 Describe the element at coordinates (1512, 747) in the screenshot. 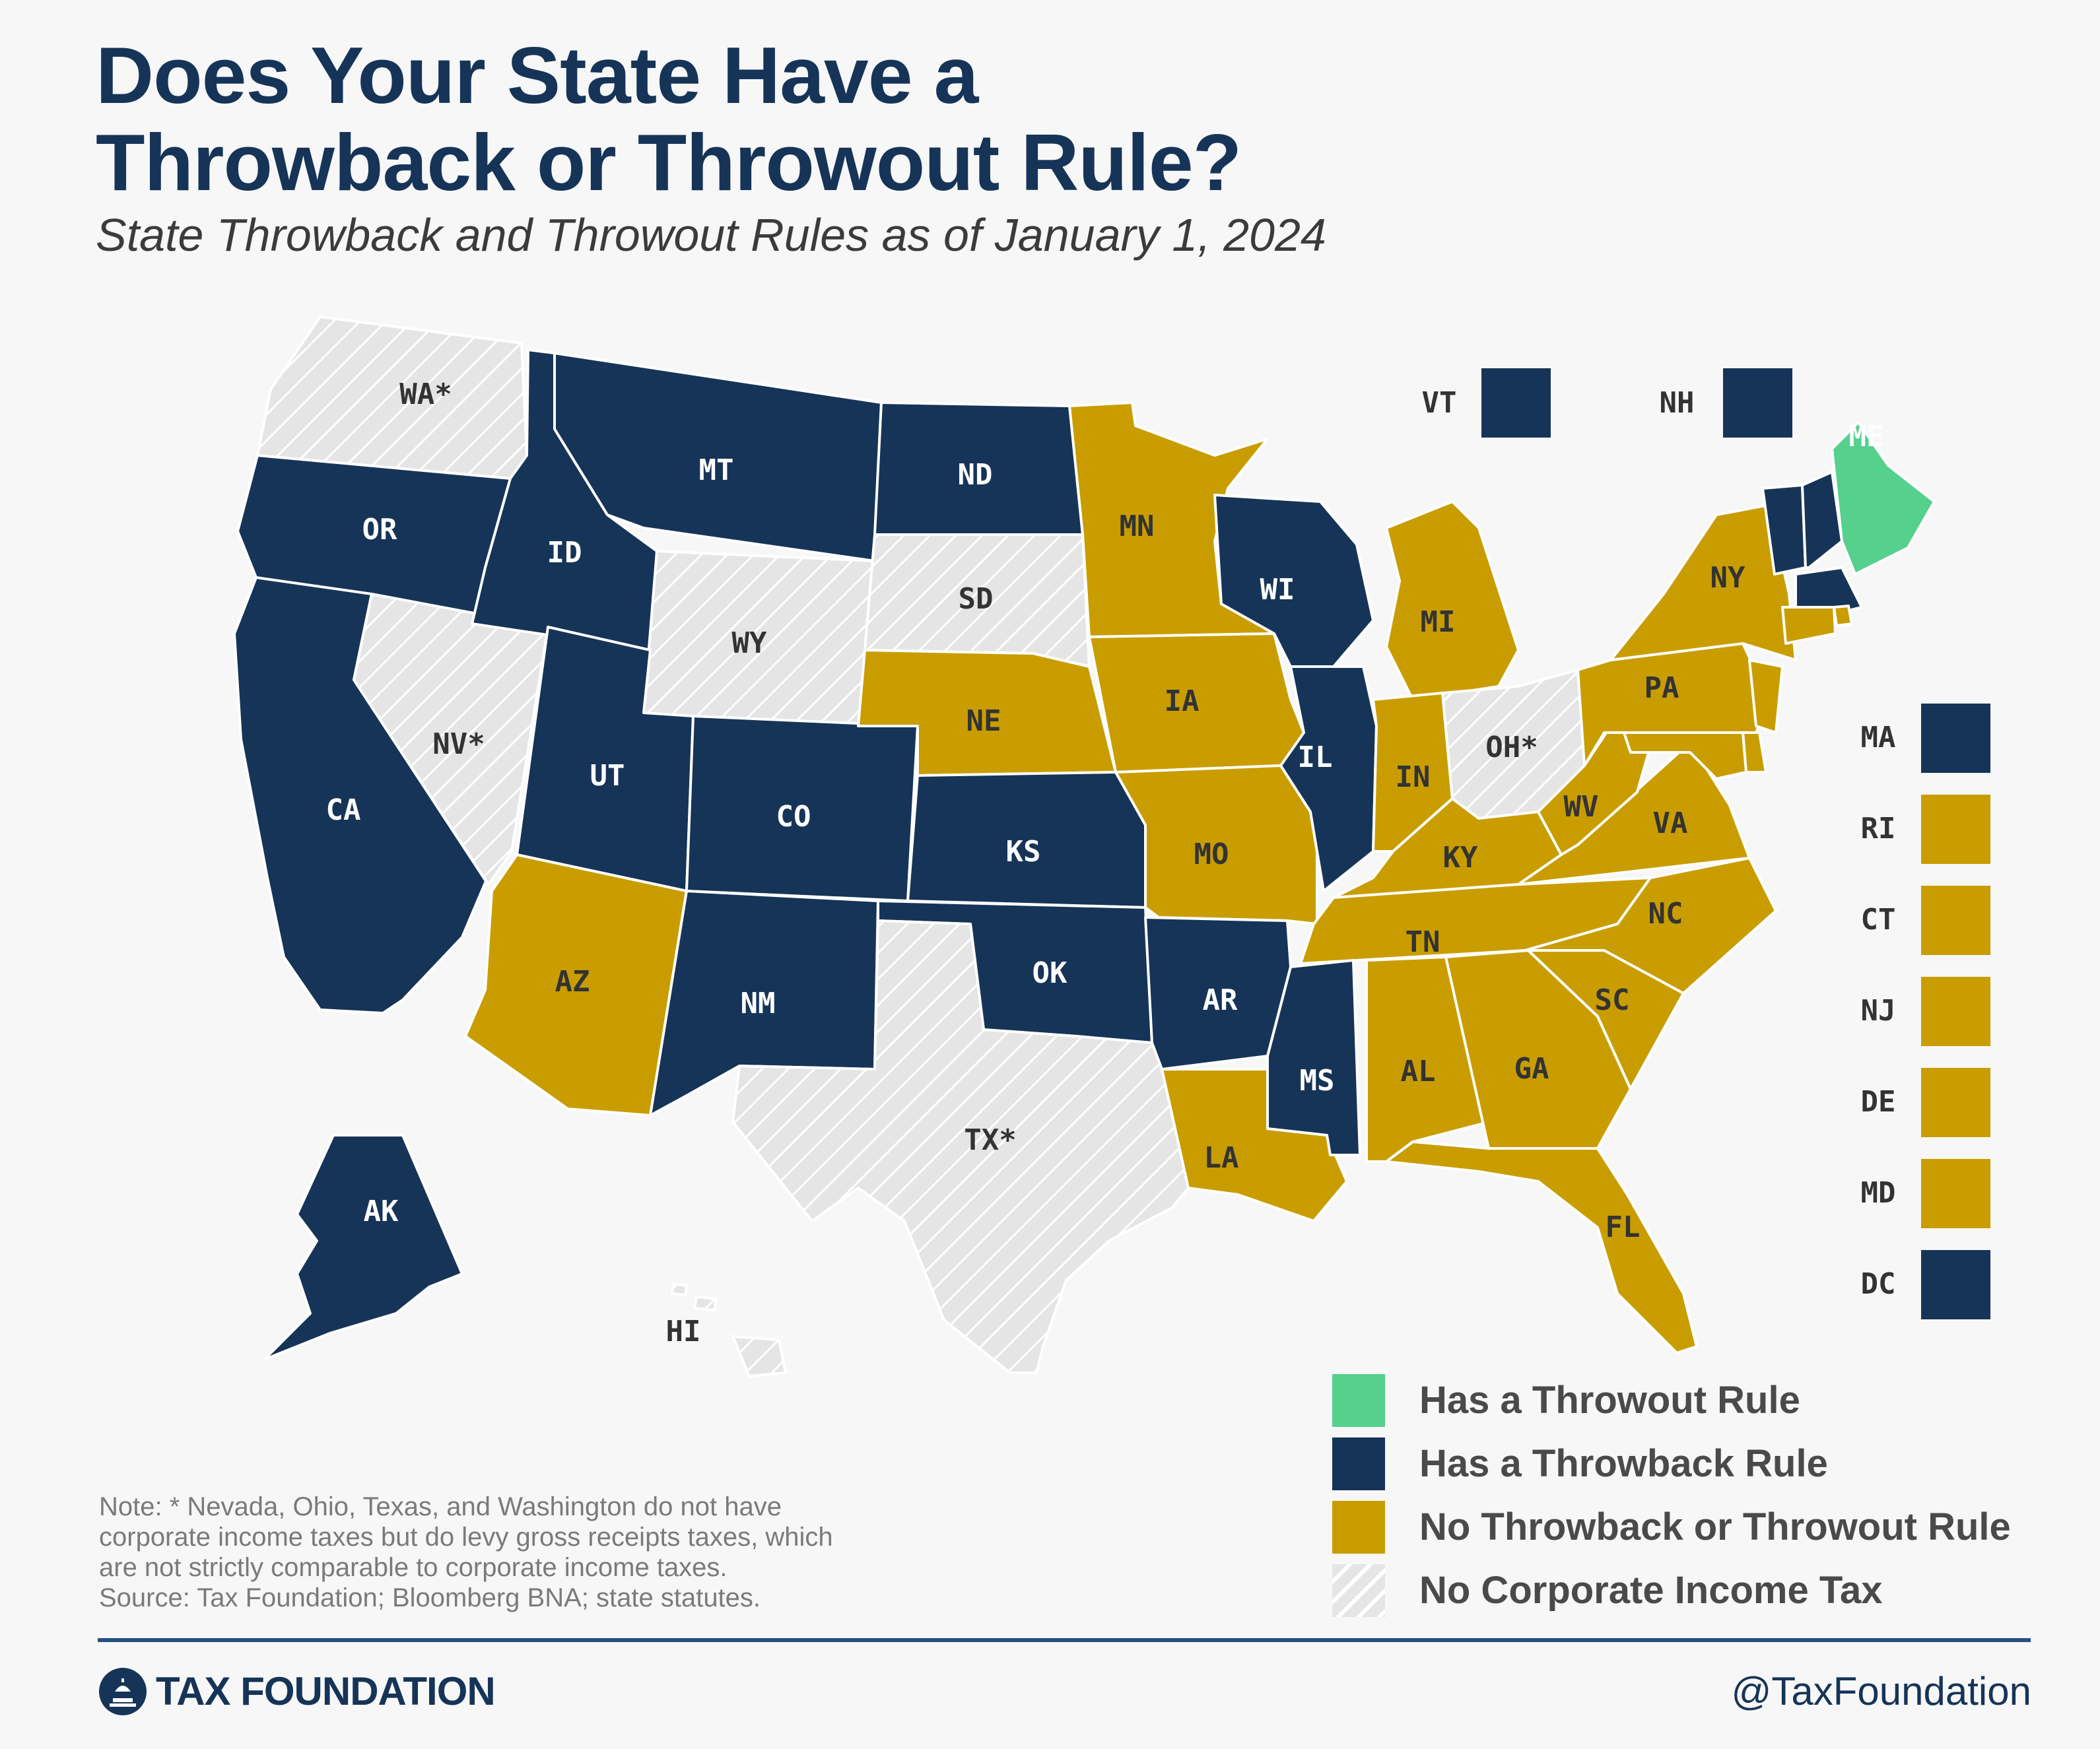

I see `state-label-oh: OH*` at that location.